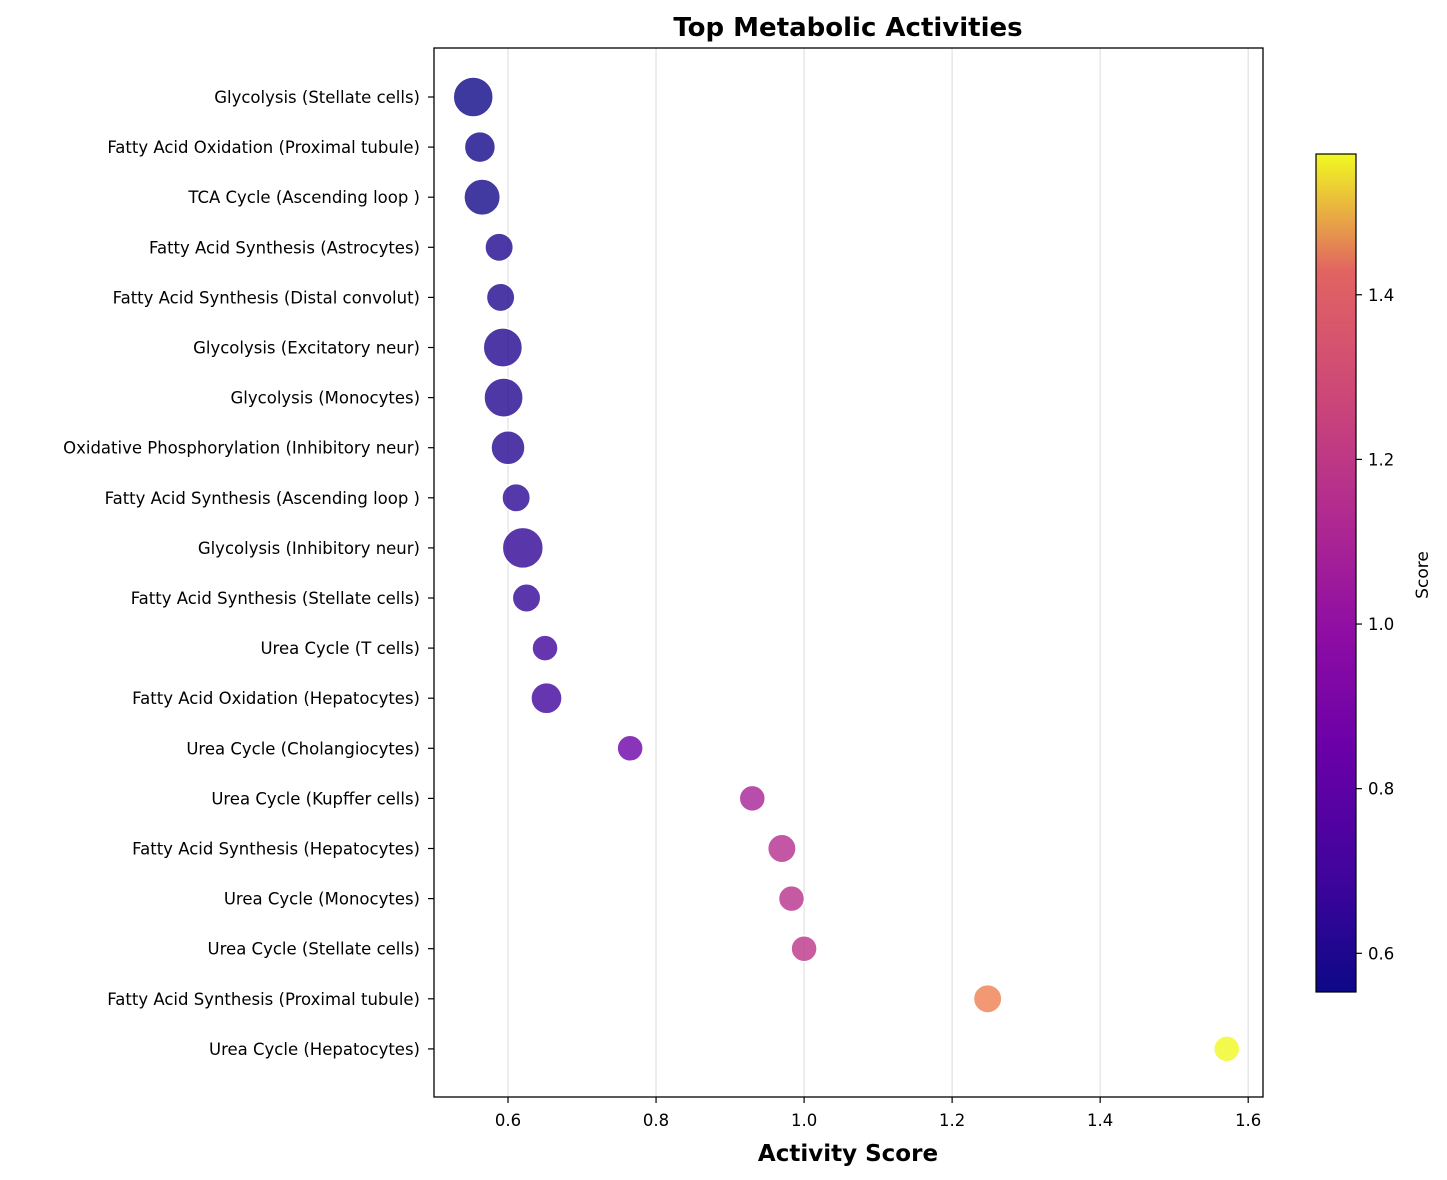 The image size is (1447, 1180). I want to click on y-tick-label: Urea Cycle (Monocytes), so click(322, 899).